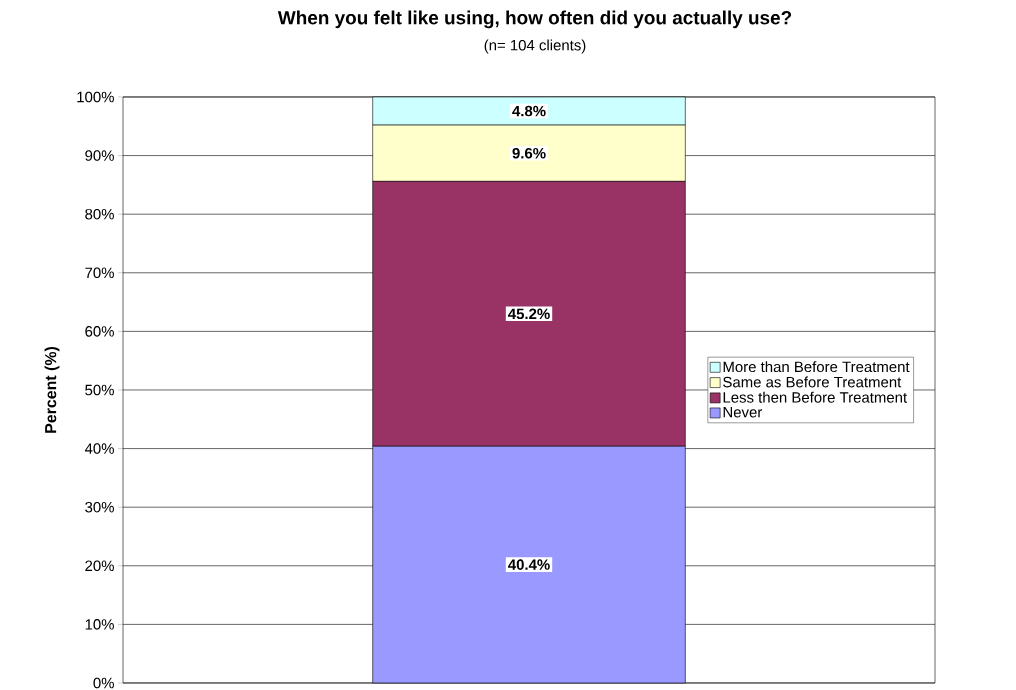 The image size is (1016, 690). Describe the element at coordinates (99, 214) in the screenshot. I see `y-tick-label: 80%` at that location.